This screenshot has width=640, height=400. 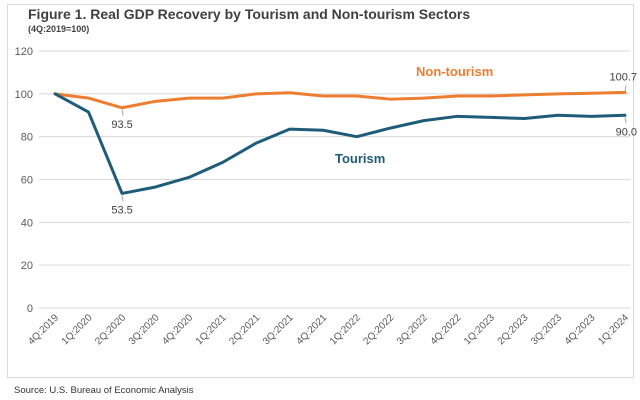 What do you see at coordinates (59, 29) in the screenshot?
I see `chart-subtitle: (4Q:2019=100)` at bounding box center [59, 29].